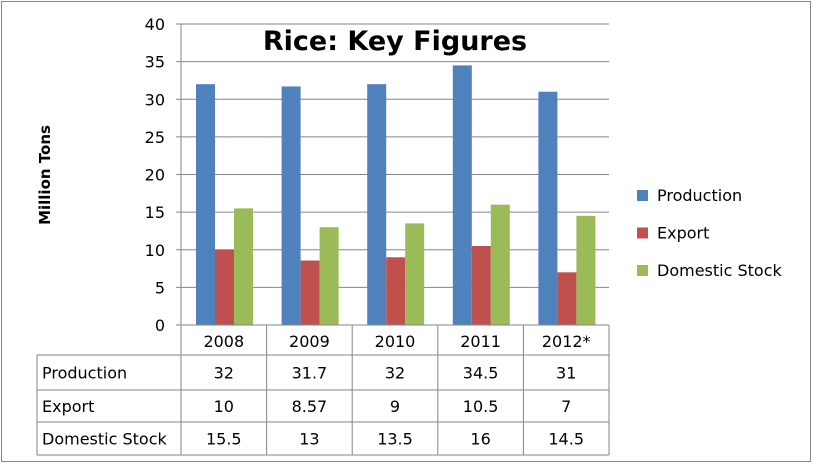 This screenshot has width=814, height=465. Describe the element at coordinates (155, 99) in the screenshot. I see `y-tick-label: 30` at that location.